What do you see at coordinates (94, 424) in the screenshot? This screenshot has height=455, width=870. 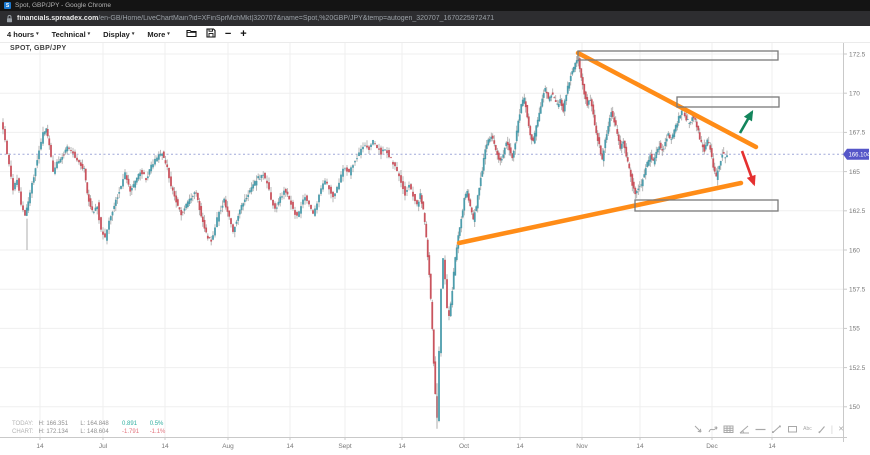 I see `today-low: L: 164.848` at bounding box center [94, 424].